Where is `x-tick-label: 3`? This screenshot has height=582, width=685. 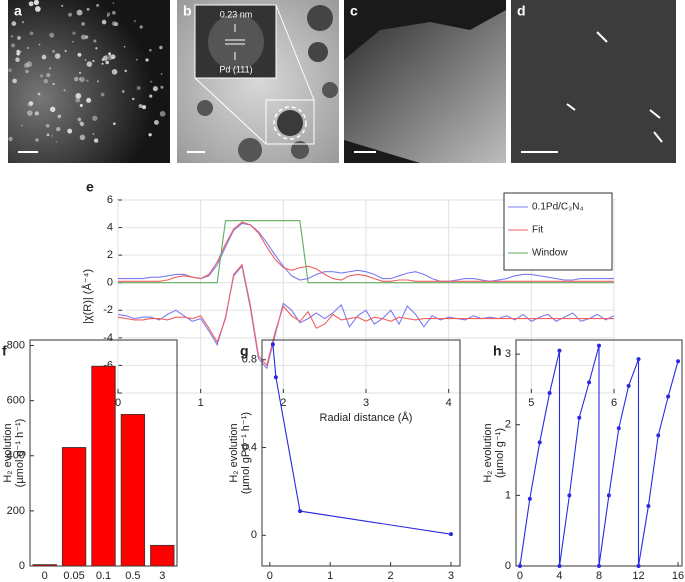
x-tick-label: 3 is located at coordinates (451, 576).